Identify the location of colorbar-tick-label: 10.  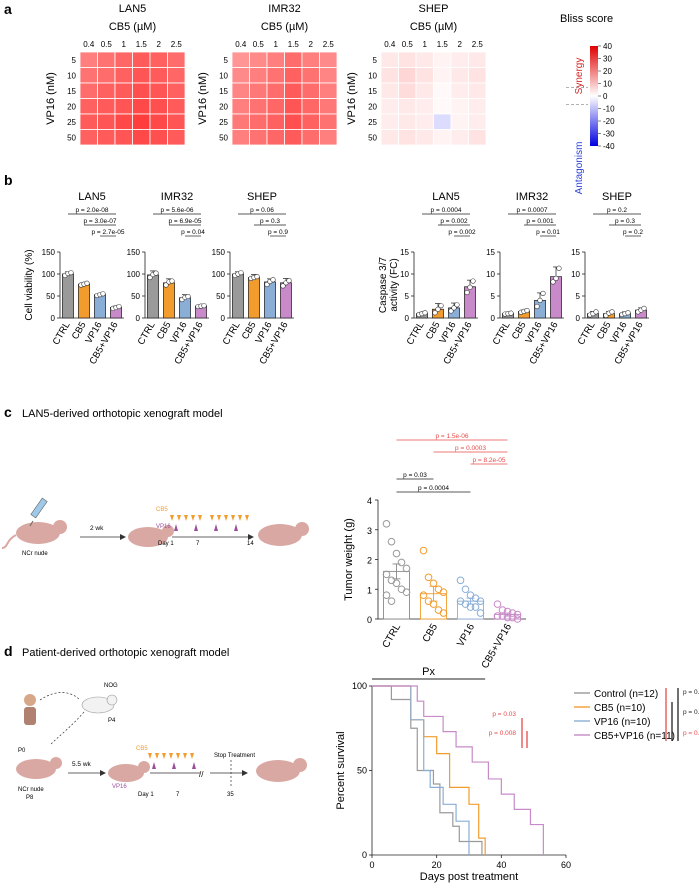
(607, 84).